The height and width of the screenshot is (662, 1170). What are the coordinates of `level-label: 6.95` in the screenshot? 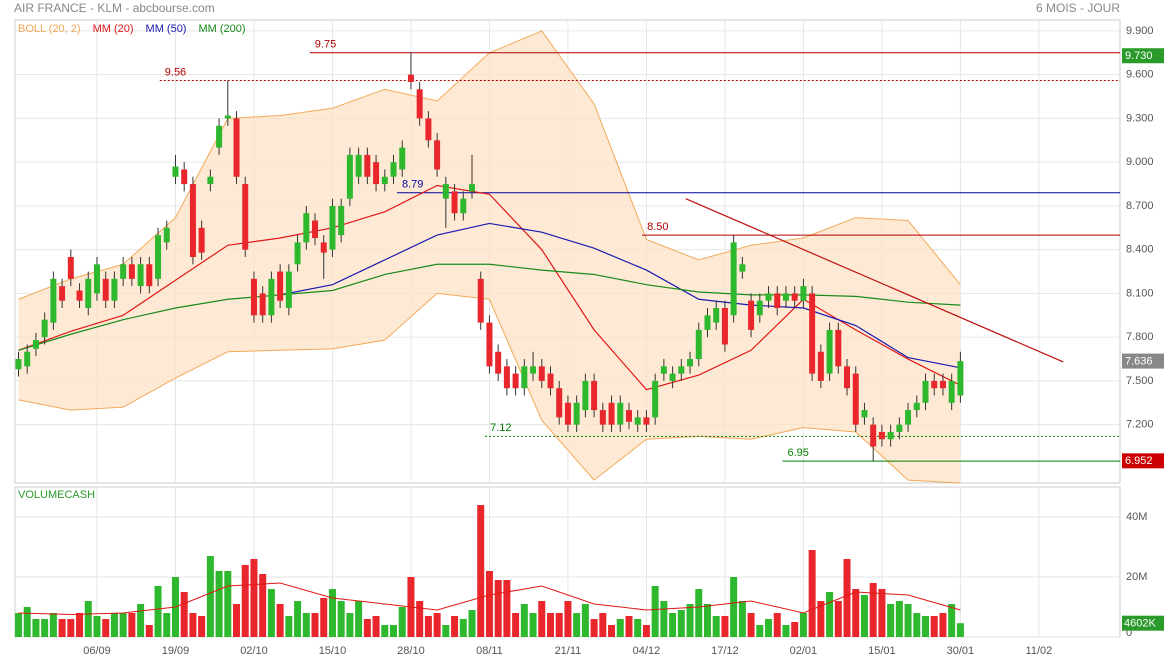 It's located at (797, 453).